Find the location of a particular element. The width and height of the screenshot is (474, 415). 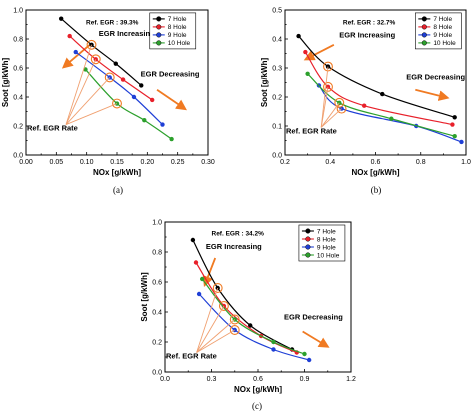

x-tick-label: 0.30 is located at coordinates (208, 162).